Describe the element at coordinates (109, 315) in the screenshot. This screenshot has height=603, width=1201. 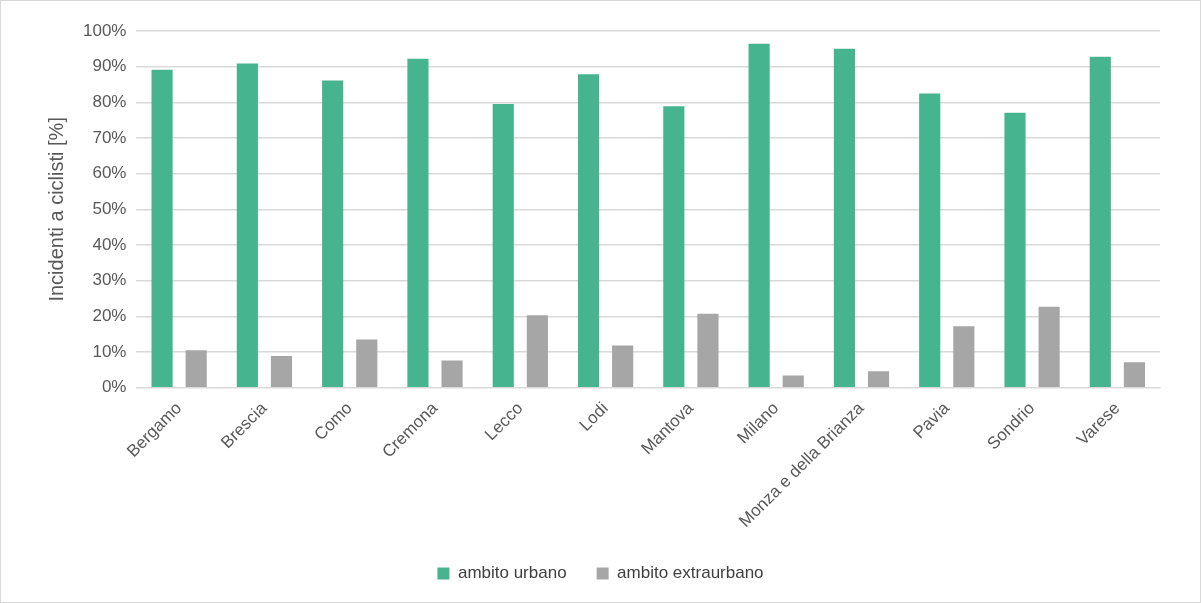
I see `y-tick-label: 20%` at that location.